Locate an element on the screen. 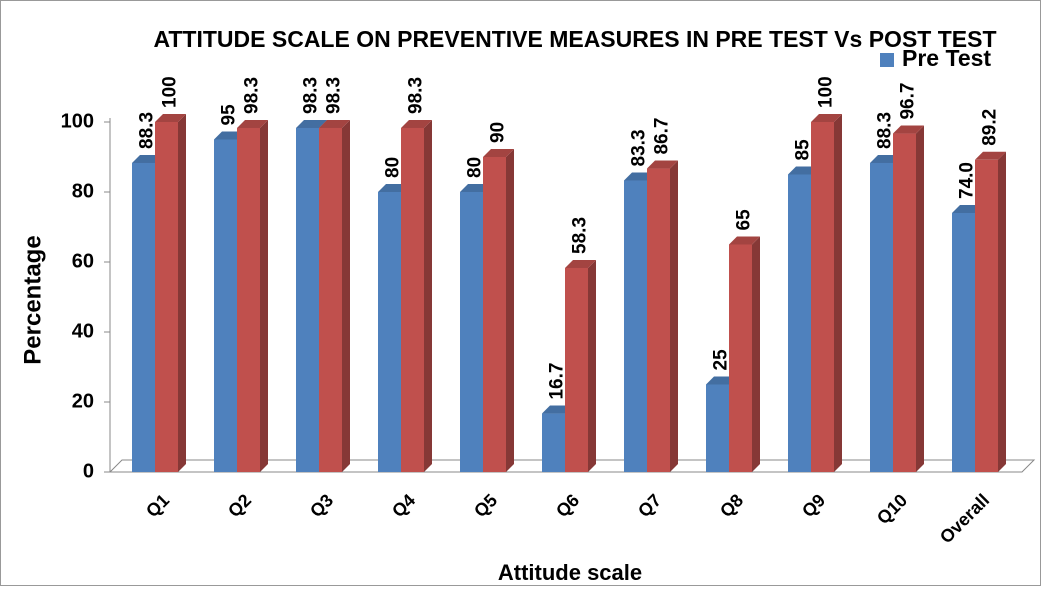 Image resolution: width=1054 pixels, height=589 pixels. y-tick-label: 40 is located at coordinates (83, 331).